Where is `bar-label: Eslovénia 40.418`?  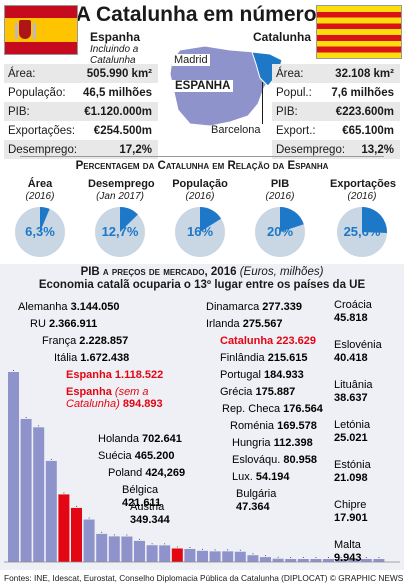 bar-label: Eslovénia 40.418 is located at coordinates (358, 351).